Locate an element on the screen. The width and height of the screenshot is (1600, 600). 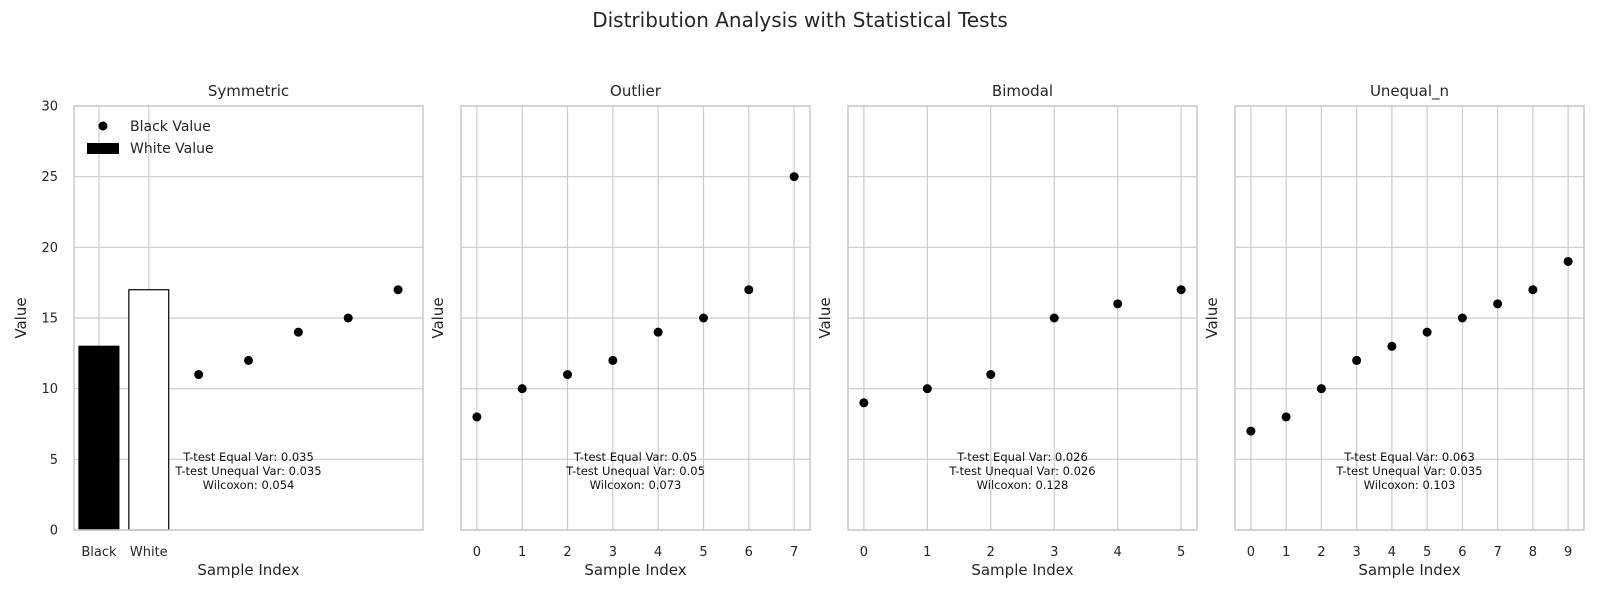
x-tick-label: Black is located at coordinates (99, 552).